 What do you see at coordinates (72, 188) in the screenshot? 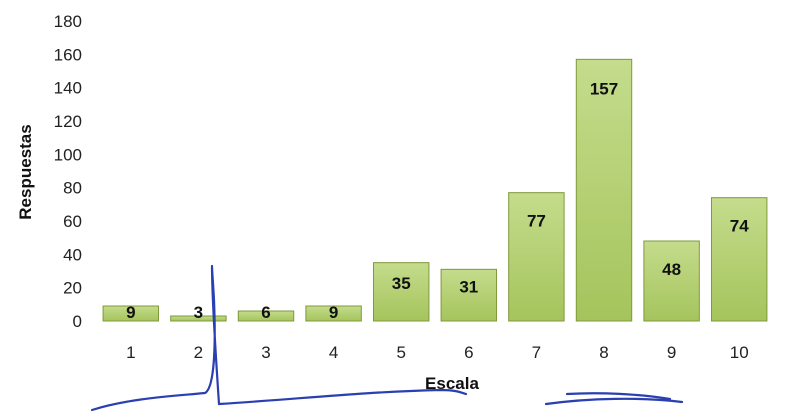
I see `y-tick-label: 80` at bounding box center [72, 188].